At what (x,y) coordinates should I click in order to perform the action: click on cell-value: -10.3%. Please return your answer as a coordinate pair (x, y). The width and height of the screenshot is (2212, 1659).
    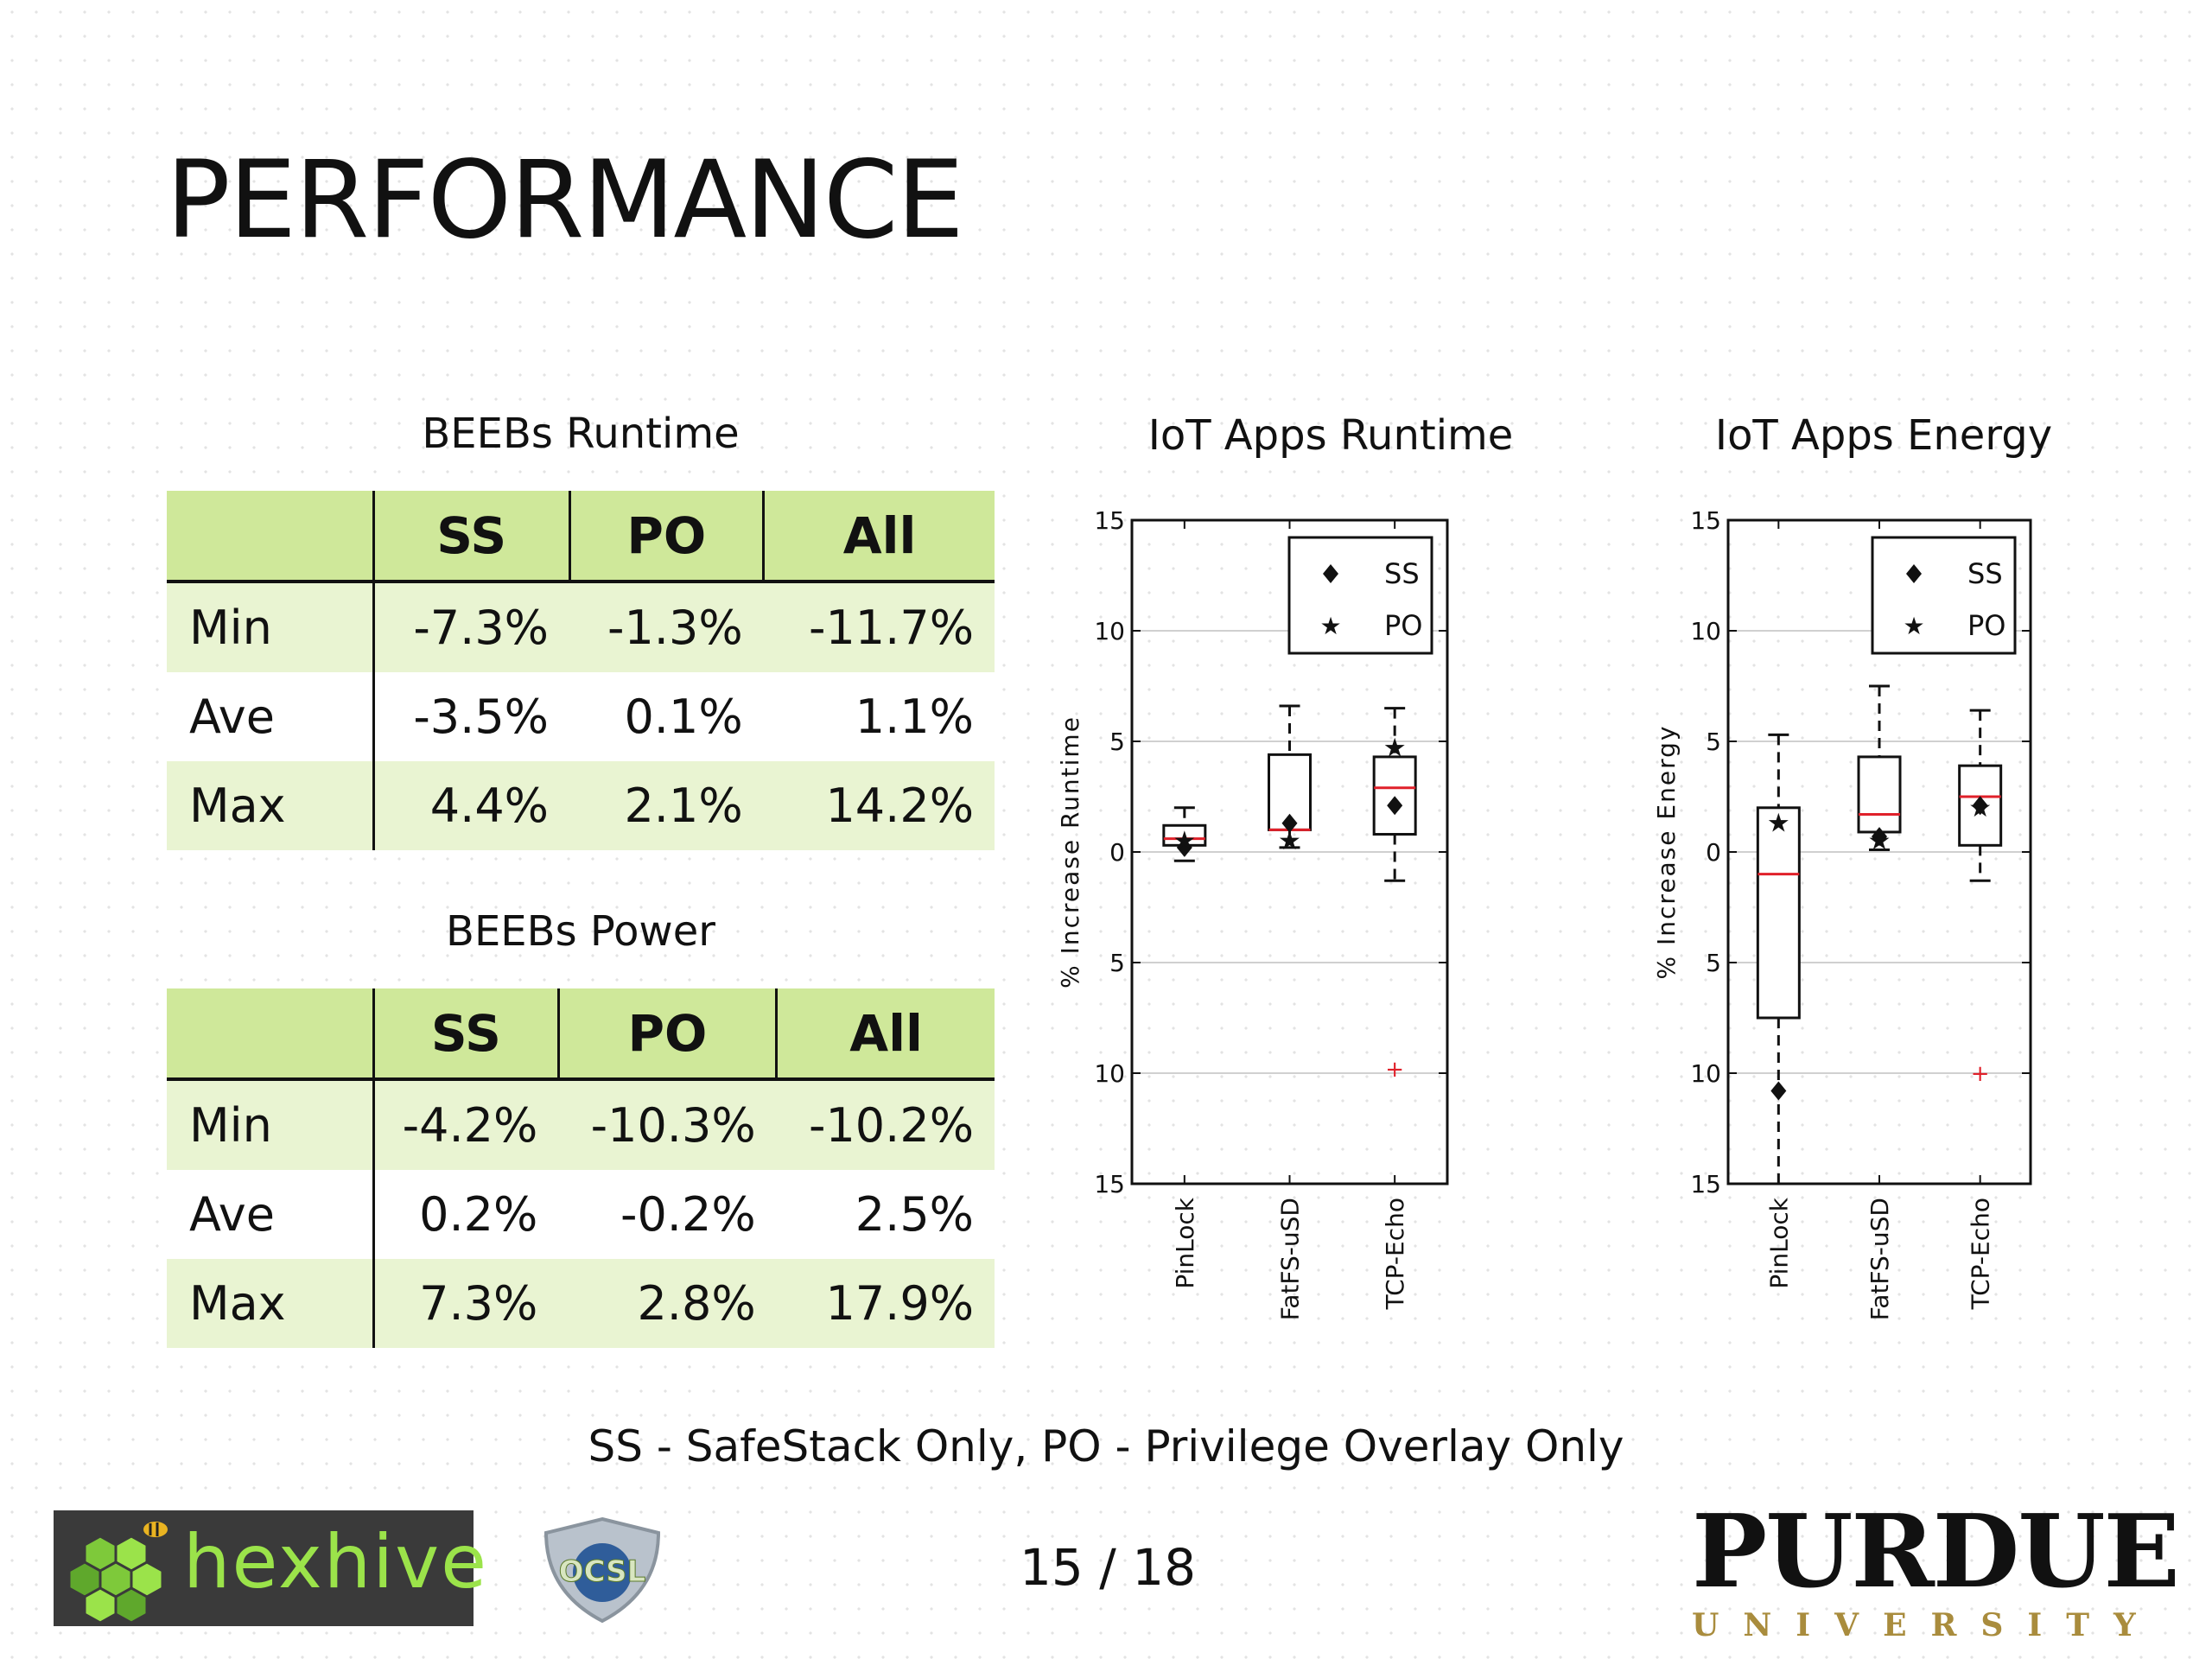
    Looking at the image, I should click on (667, 1124).